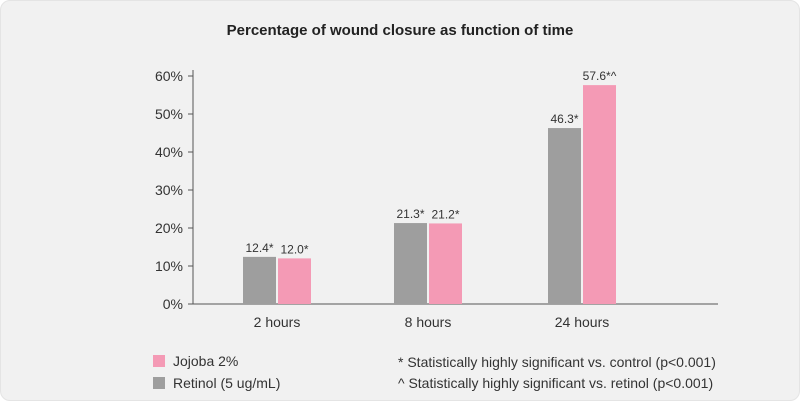 The width and height of the screenshot is (800, 401). I want to click on legend-label-jojoba: Jojoba 2%, so click(206, 361).